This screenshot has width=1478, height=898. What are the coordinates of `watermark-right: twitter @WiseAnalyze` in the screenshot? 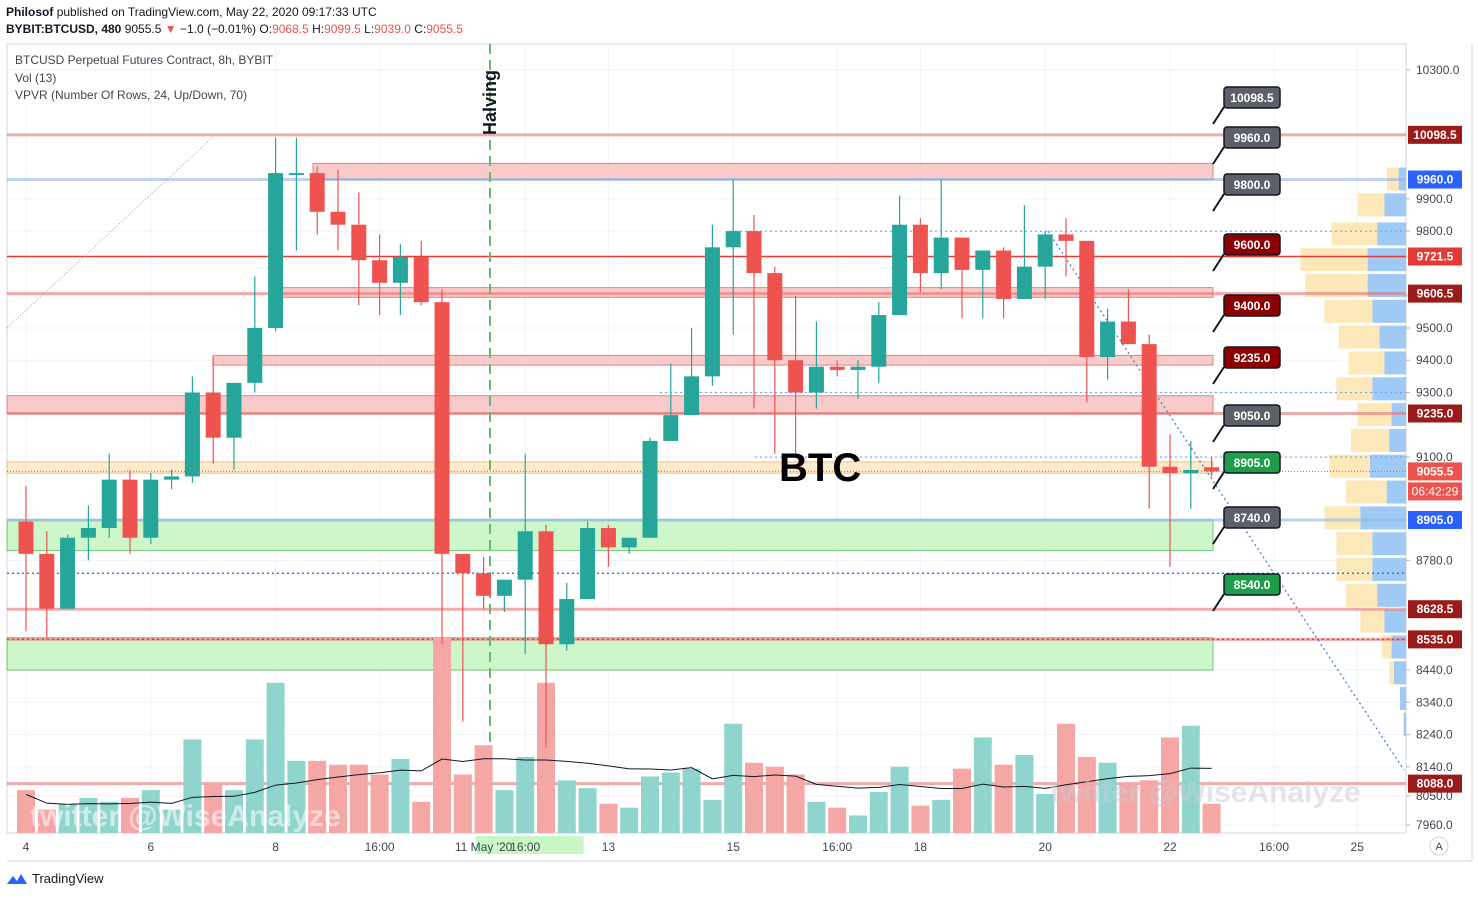 It's located at (1205, 792).